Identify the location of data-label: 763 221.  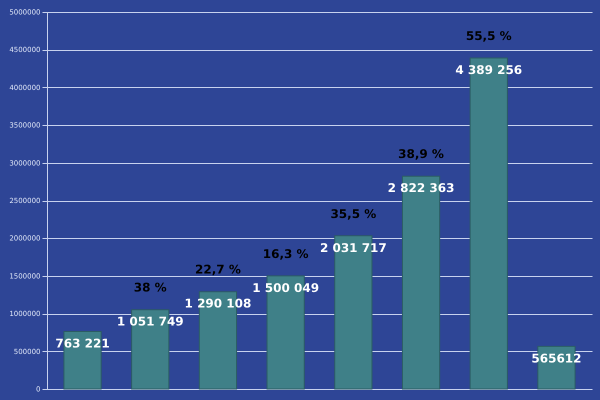
(82, 343).